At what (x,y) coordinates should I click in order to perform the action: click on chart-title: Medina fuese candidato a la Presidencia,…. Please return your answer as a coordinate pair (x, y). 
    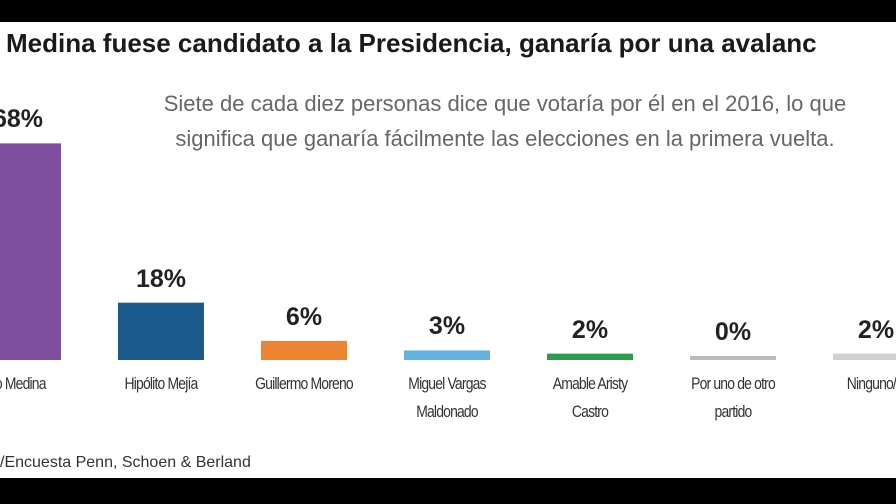
    Looking at the image, I should click on (411, 43).